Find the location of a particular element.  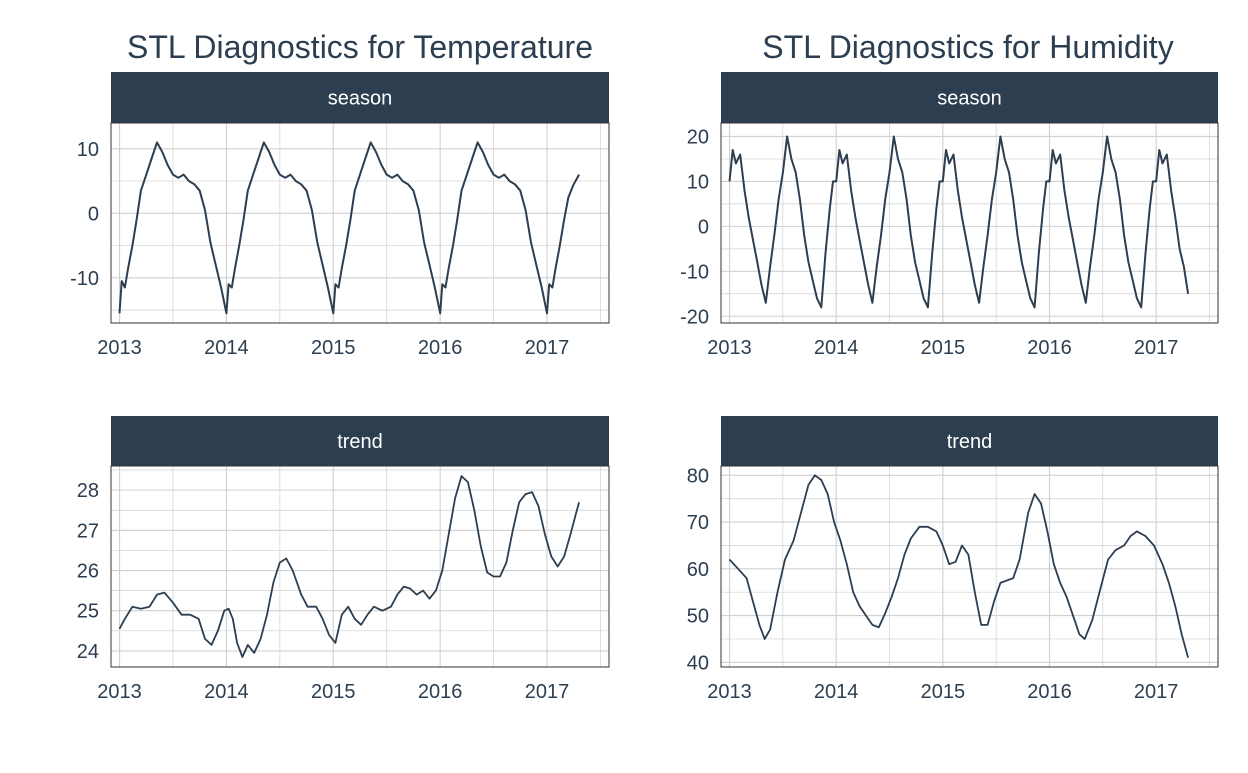

humidity-season-x-tick-label: 2014 is located at coordinates (836, 348).